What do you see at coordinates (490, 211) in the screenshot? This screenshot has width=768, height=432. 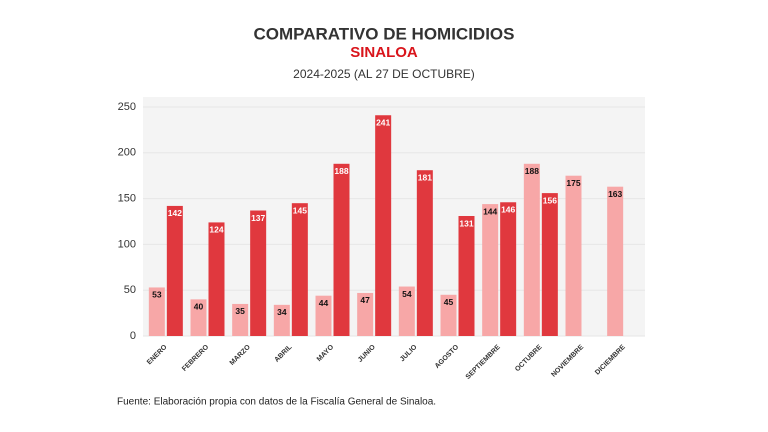 I see `value-label: 144` at bounding box center [490, 211].